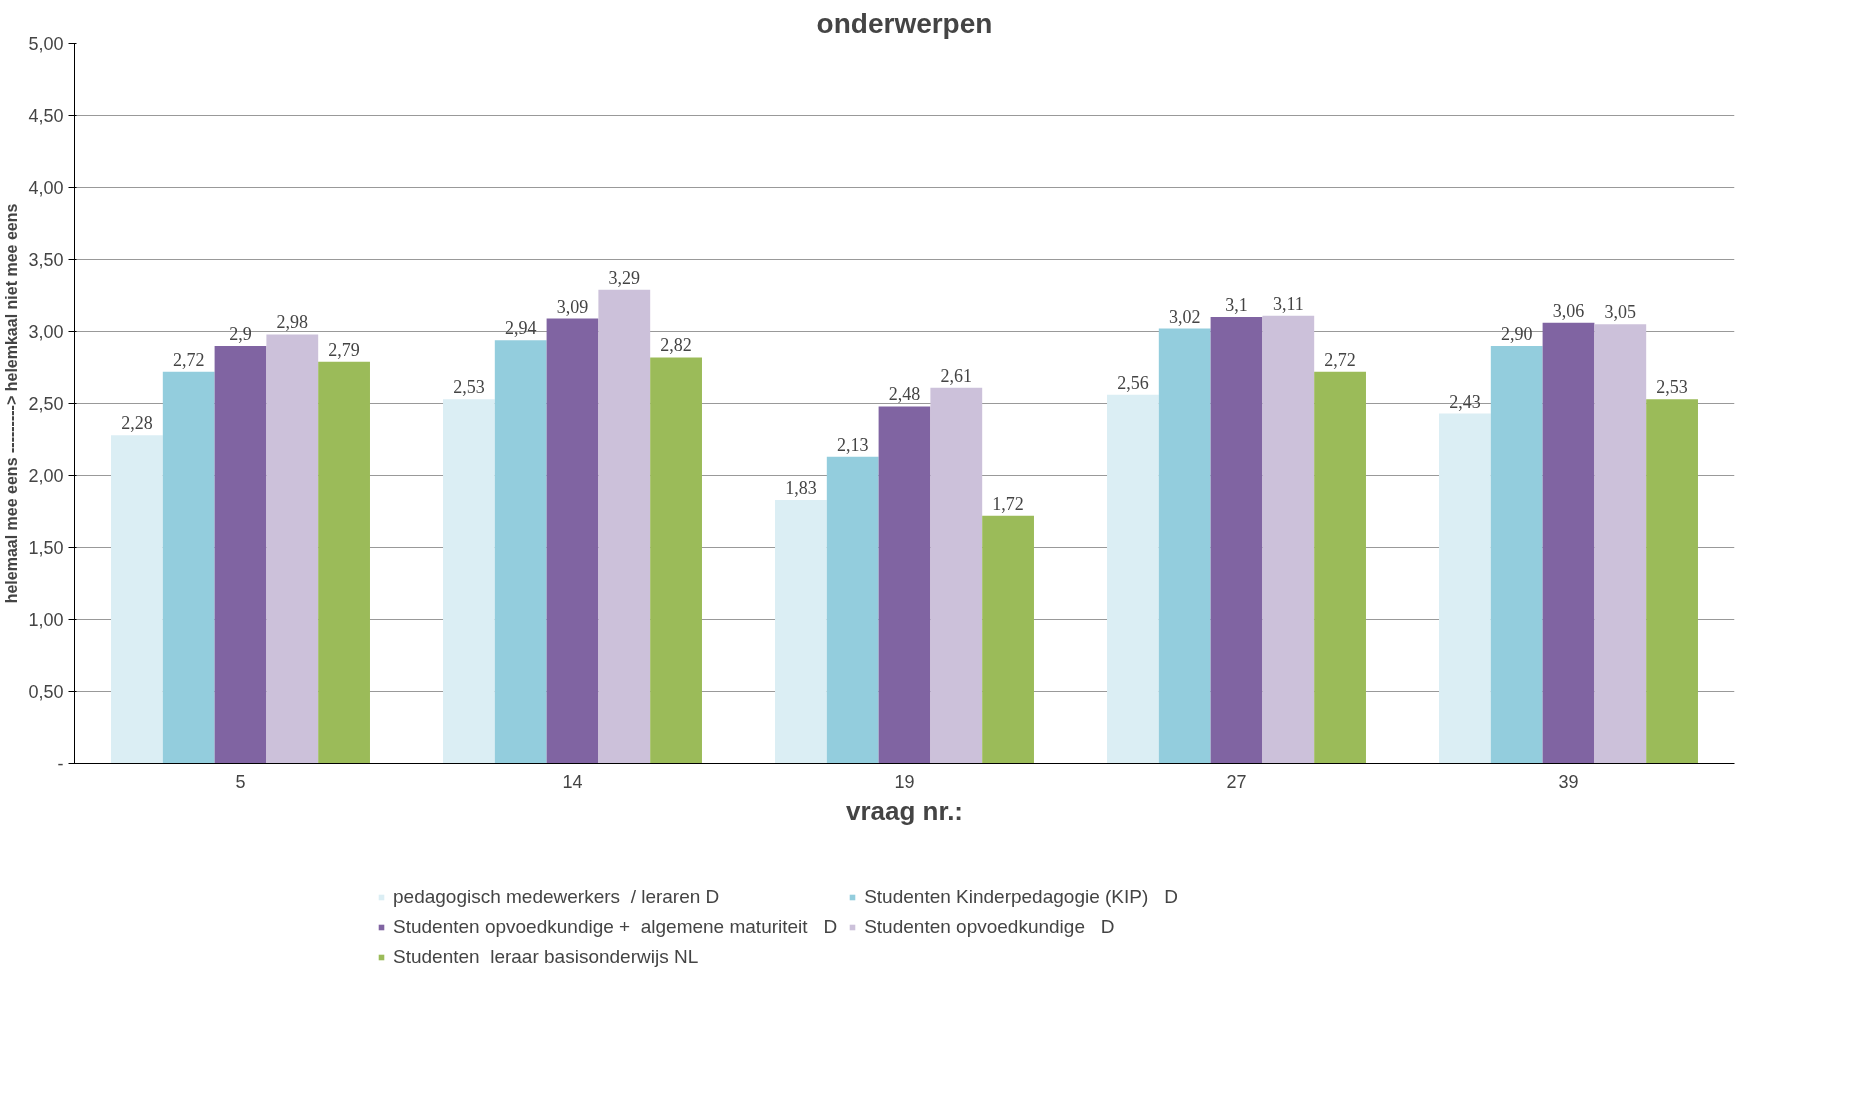 Image resolution: width=1876 pixels, height=1108 pixels. What do you see at coordinates (1620, 312) in the screenshot?
I see `data-label: 3,05` at bounding box center [1620, 312].